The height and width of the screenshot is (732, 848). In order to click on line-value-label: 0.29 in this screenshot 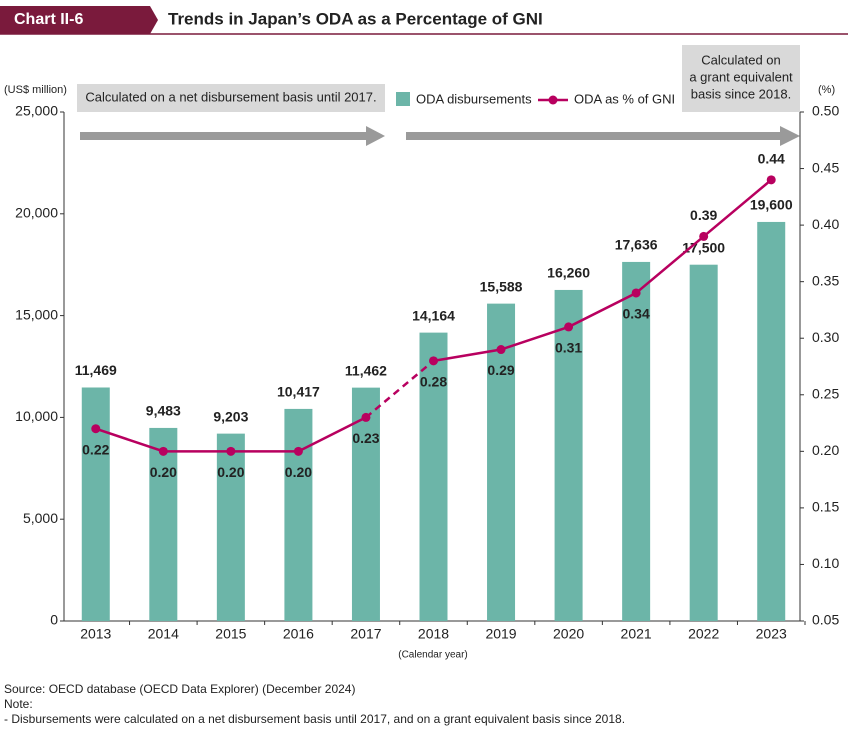, I will do `click(500, 370)`.